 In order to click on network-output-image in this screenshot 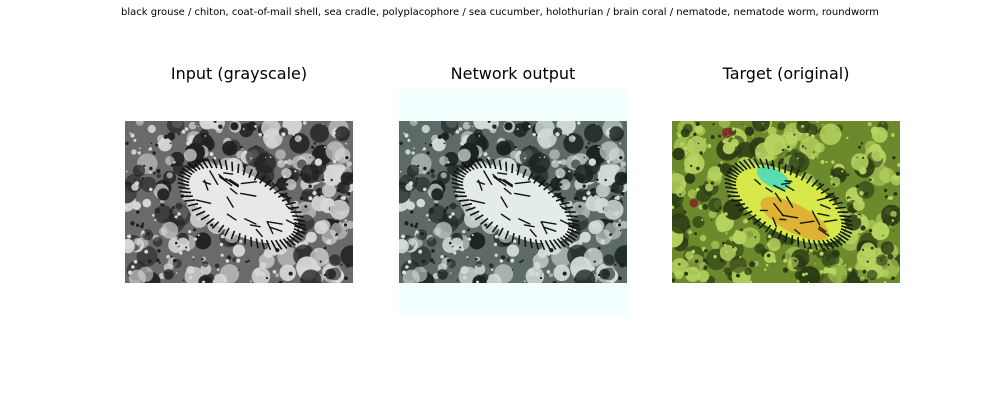, I will do `click(513, 202)`.